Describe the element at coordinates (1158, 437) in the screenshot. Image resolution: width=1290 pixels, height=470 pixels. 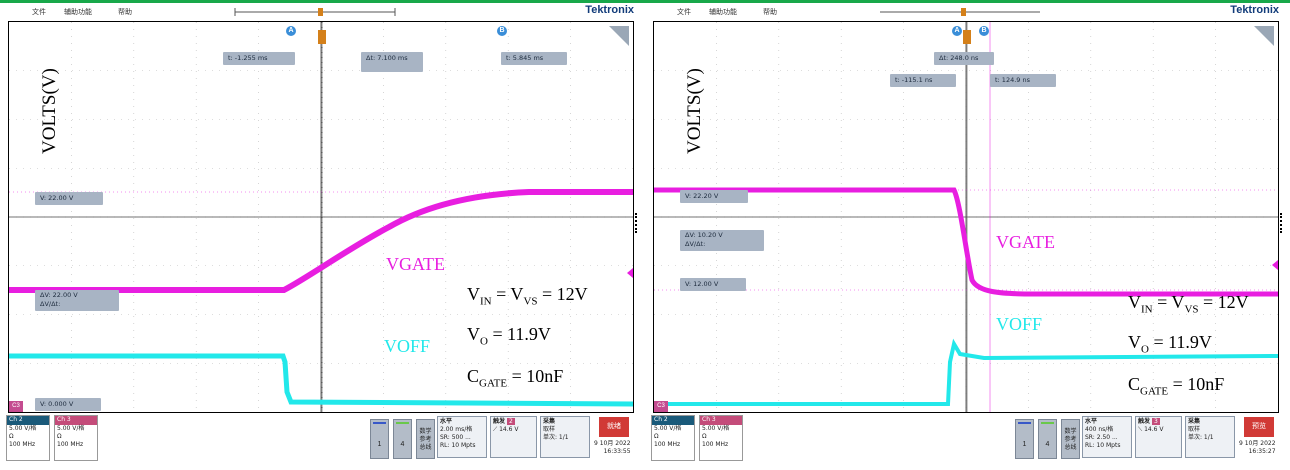
I see `trigger-settings: 触发 3 ⟍ 14.6 V` at that location.